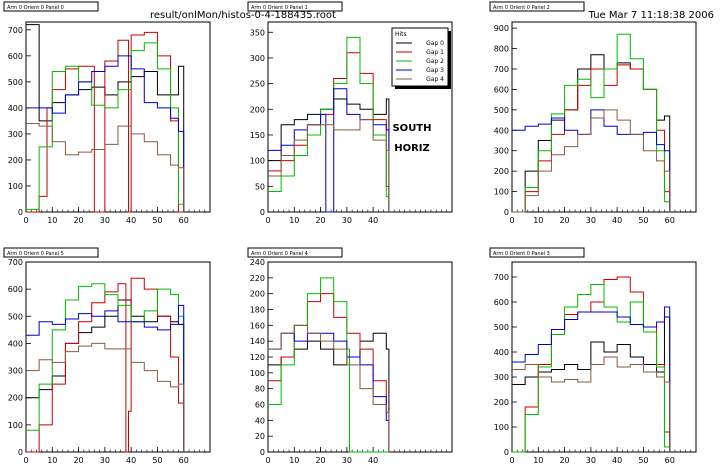 This screenshot has height=474, width=720. I want to click on y-tick-label: 220, so click(257, 278).